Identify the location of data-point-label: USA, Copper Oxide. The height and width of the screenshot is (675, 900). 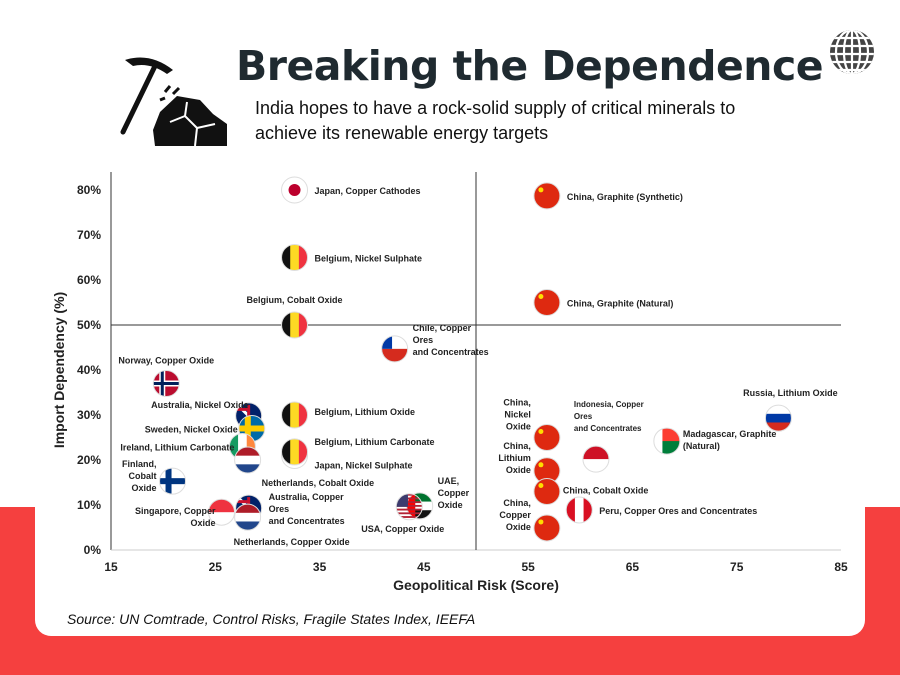
(402, 529).